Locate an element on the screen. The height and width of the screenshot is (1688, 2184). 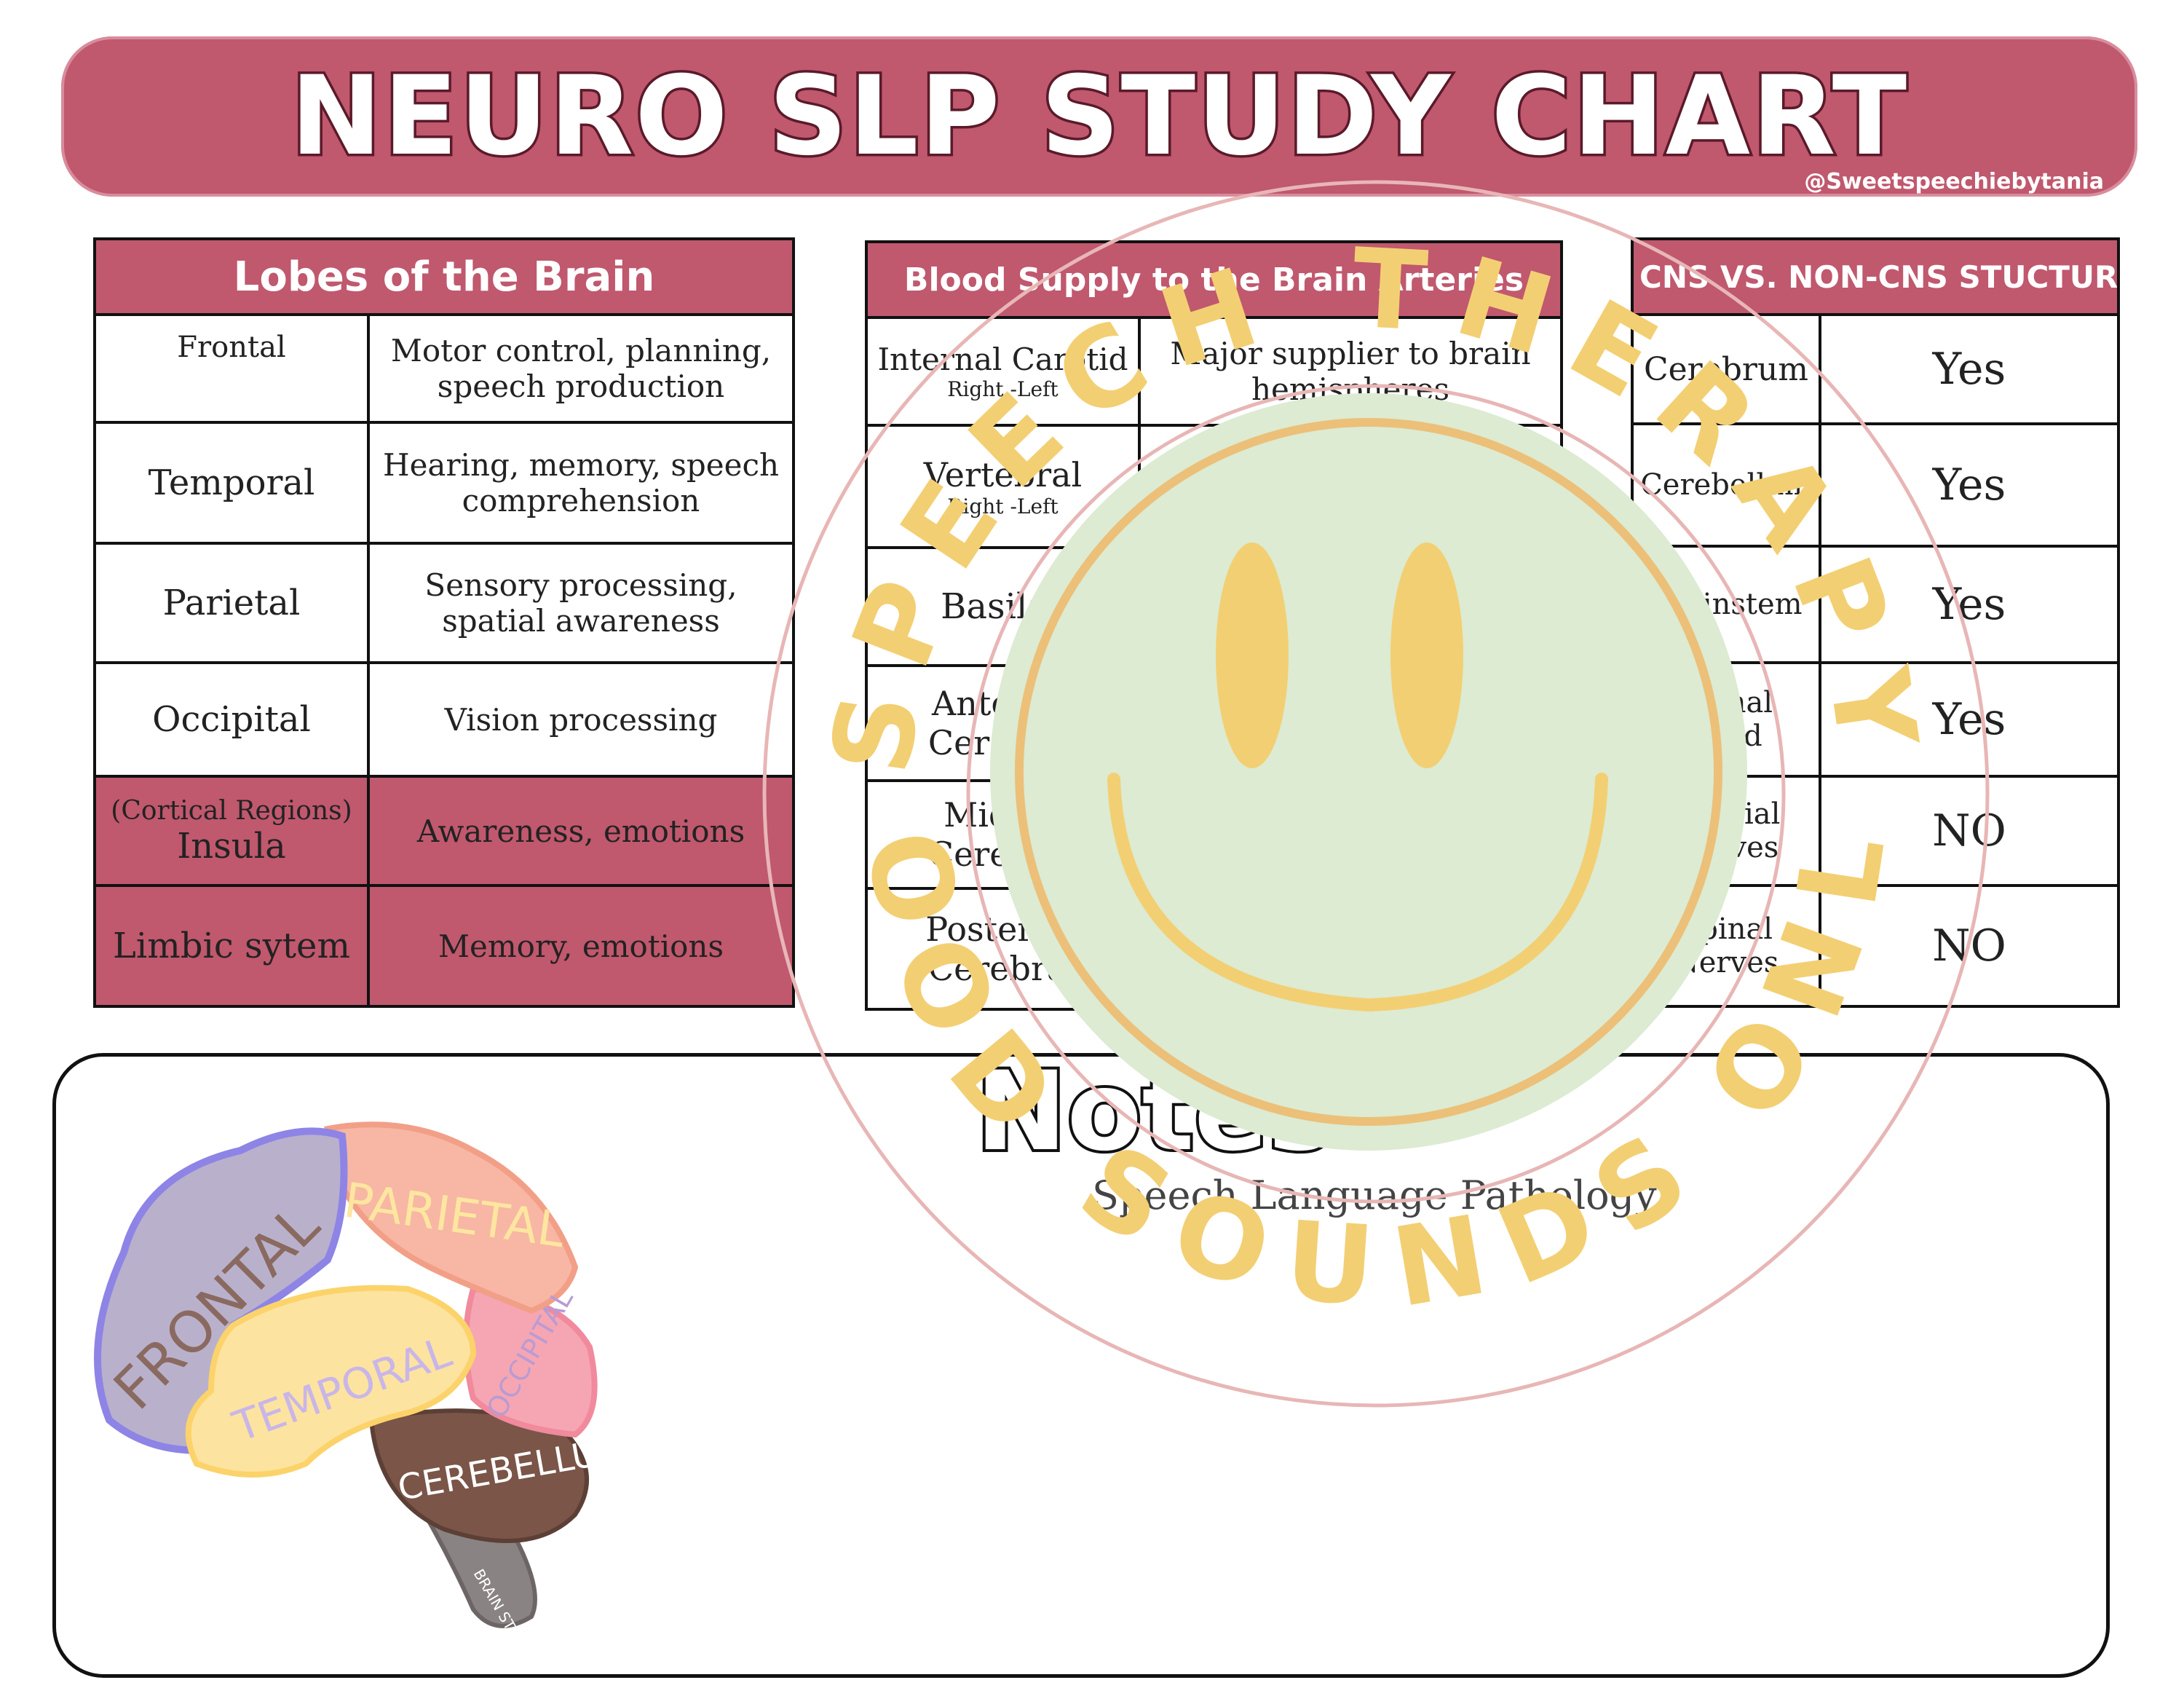
lobe-function: Vision processing is located at coordinates (581, 719).